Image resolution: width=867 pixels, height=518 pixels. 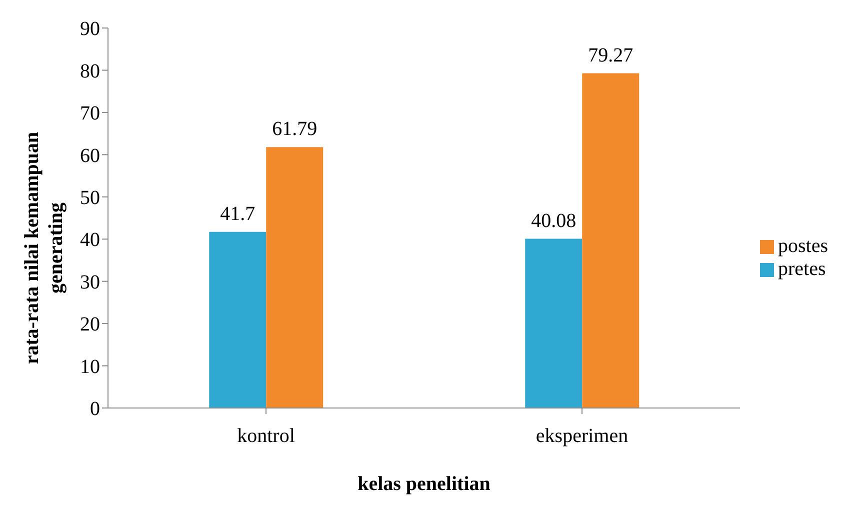 I want to click on y-tick-label: 80, so click(x=90, y=71).